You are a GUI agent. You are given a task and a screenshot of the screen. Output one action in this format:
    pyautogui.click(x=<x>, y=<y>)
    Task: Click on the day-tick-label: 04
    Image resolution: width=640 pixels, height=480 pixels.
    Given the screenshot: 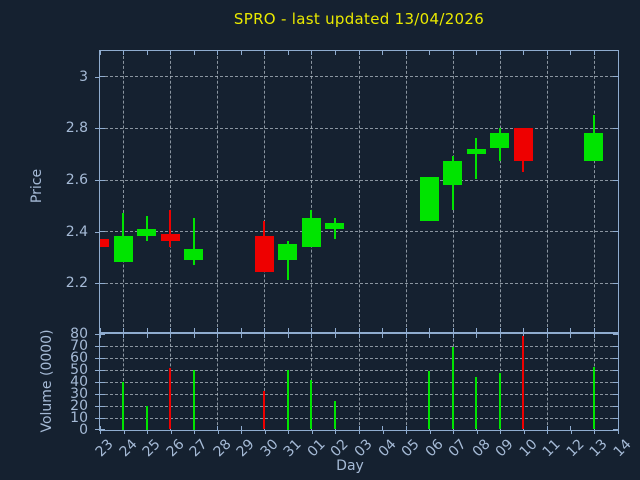 What is the action you would take?
    pyautogui.click(x=387, y=448)
    